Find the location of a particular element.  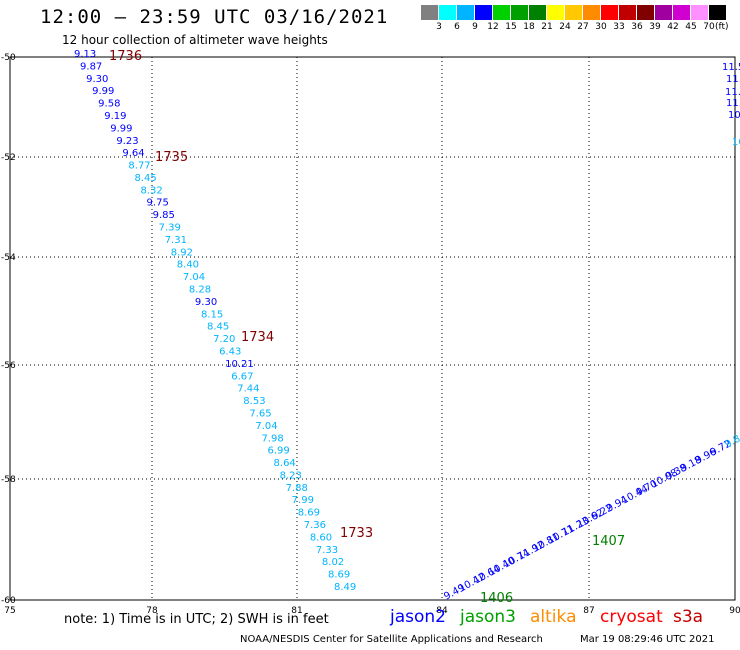

lat-tick-label: -50 is located at coordinates (8, 58).